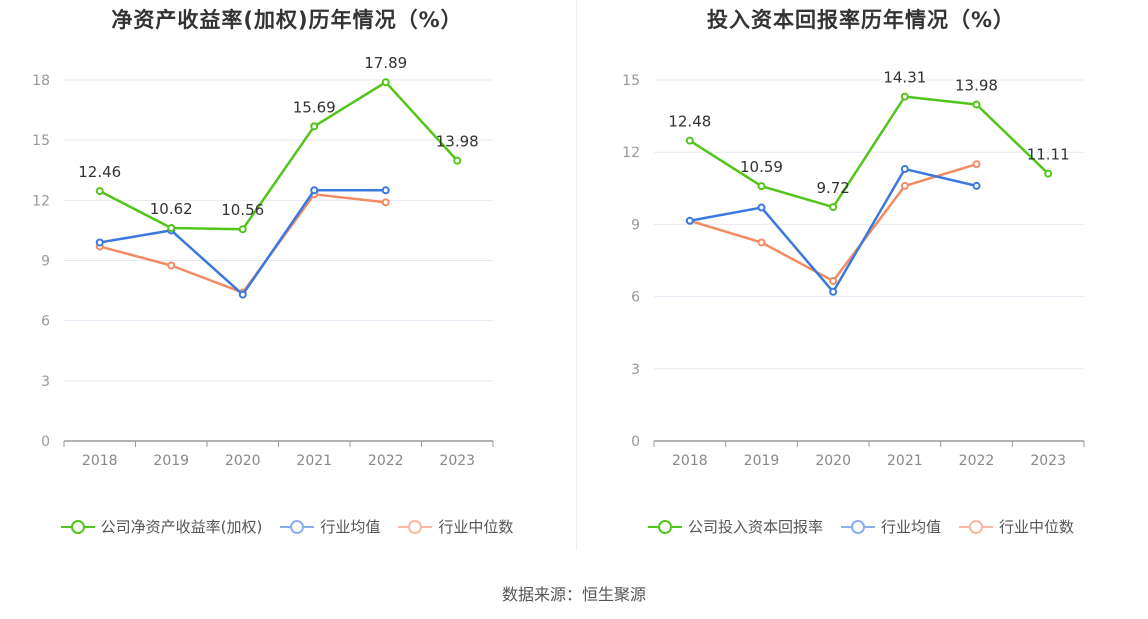  I want to click on legend-label: 公司投入资本回报率, so click(755, 527).